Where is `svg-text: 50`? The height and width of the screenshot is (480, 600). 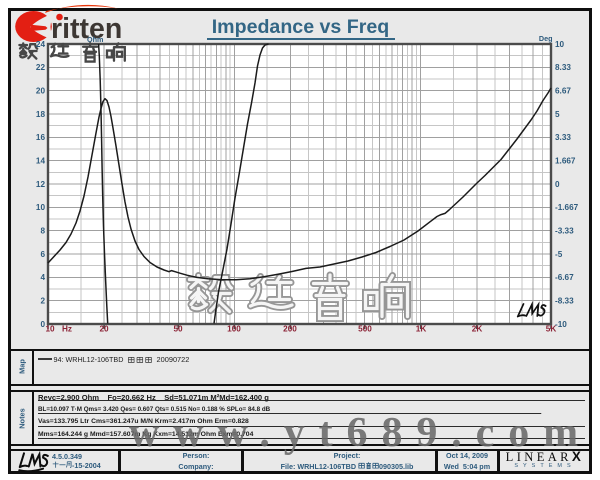 svg-text: 50 is located at coordinates (178, 329).